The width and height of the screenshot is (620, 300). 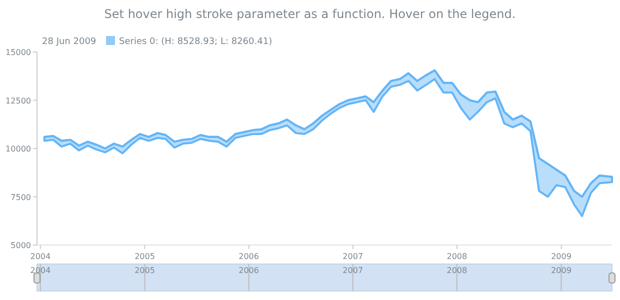 I want to click on x2-tick-label: 2007, so click(x=353, y=270).